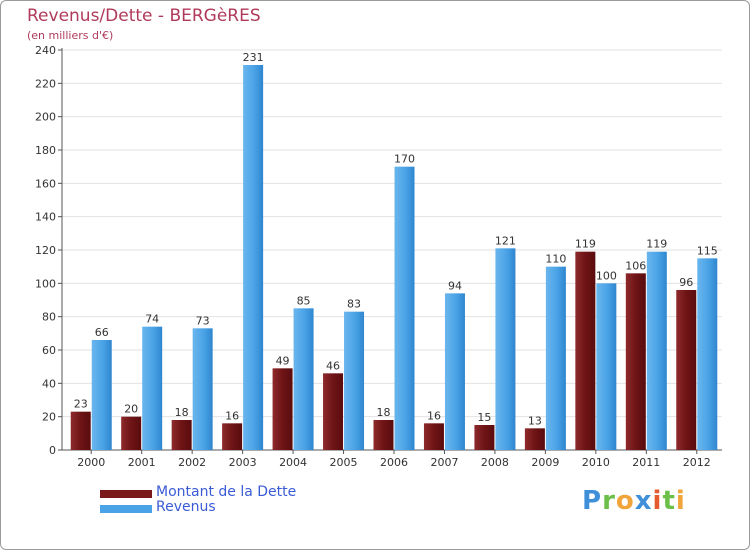 The height and width of the screenshot is (550, 750). Describe the element at coordinates (505, 240) in the screenshot. I see `data-label-revenus: 121` at that location.